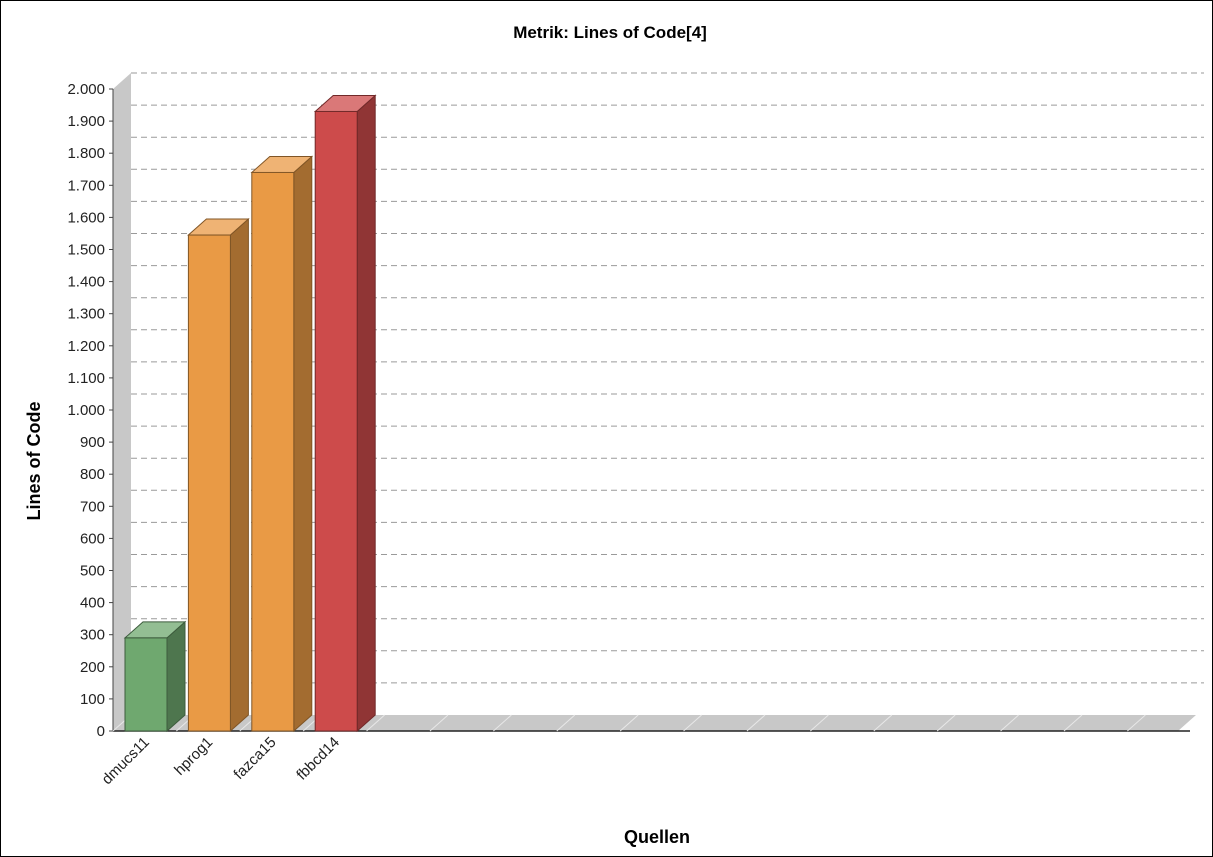  What do you see at coordinates (610, 32) in the screenshot?
I see `chart-title: Metrik: Lines of Code[4]` at bounding box center [610, 32].